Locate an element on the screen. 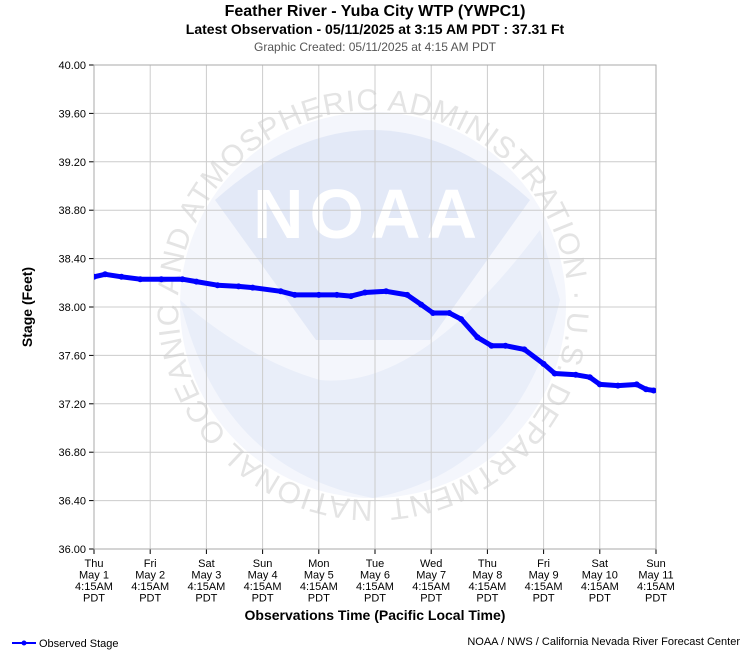 The image size is (750, 650). x-tick-label-line: May 5 is located at coordinates (319, 576).